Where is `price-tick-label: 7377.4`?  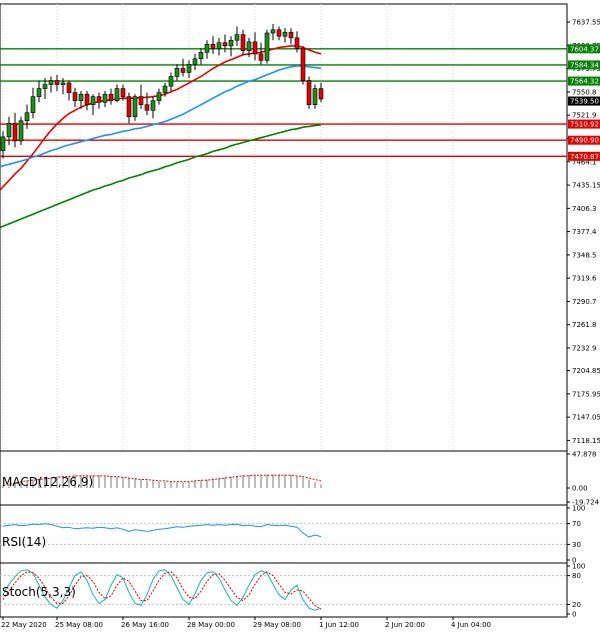 price-tick-label: 7377.4 is located at coordinates (584, 232).